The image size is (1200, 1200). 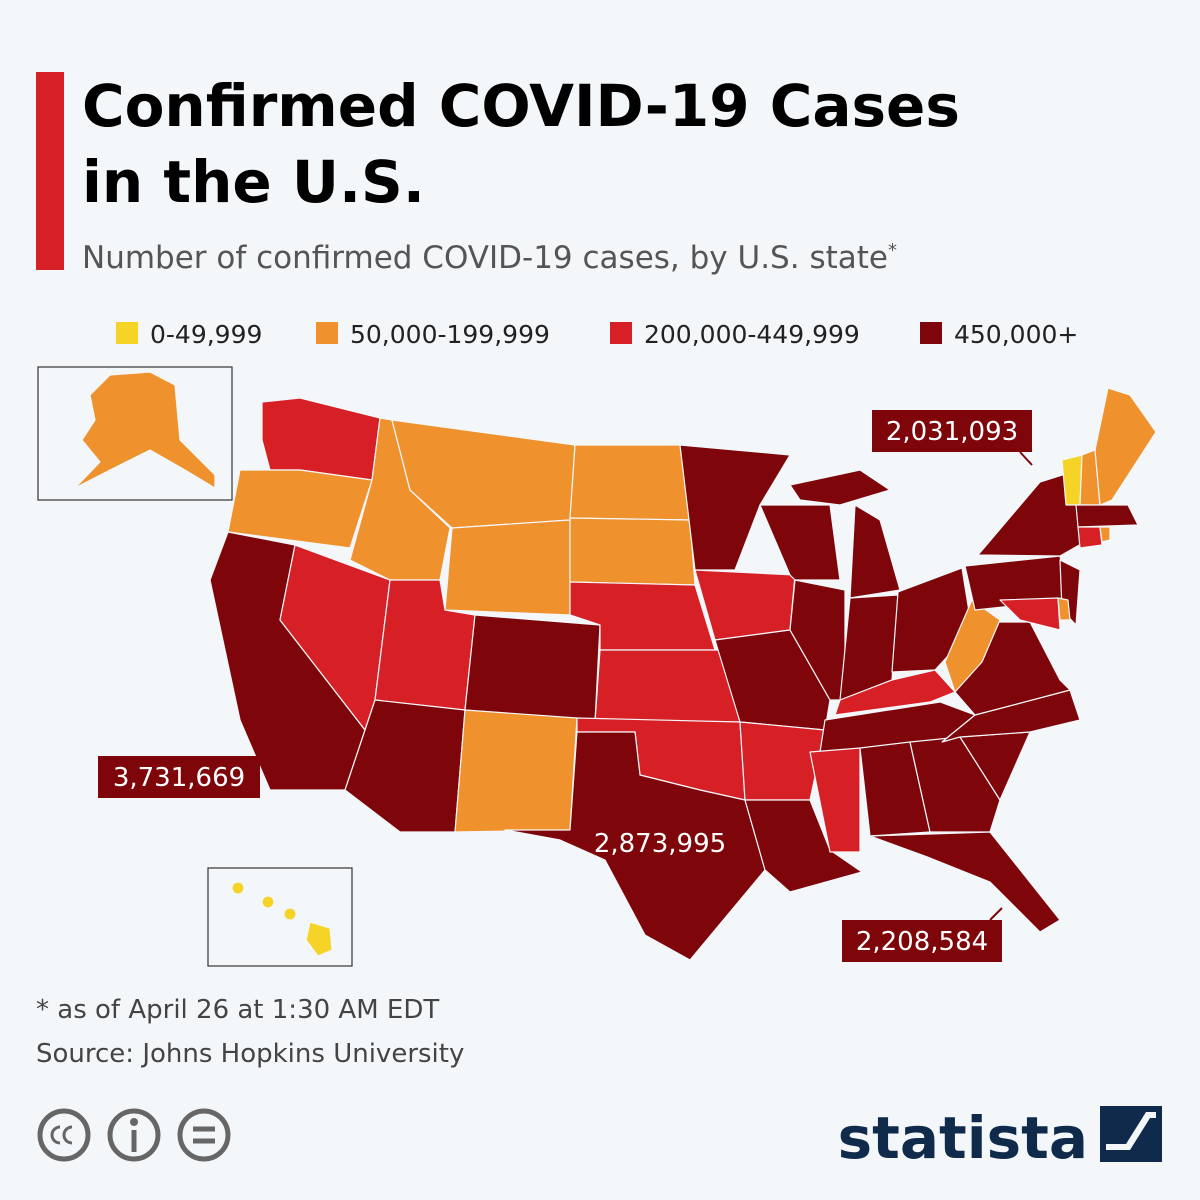 What do you see at coordinates (237, 1010) in the screenshot?
I see `footnote: * as of April 26 at 1:30 AM EDT` at bounding box center [237, 1010].